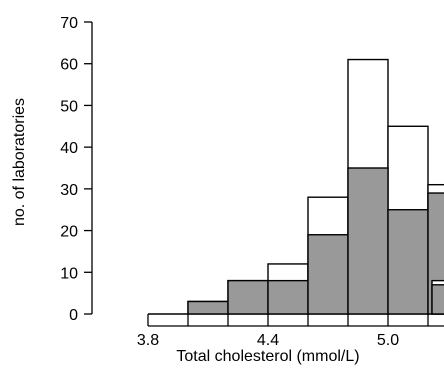 This screenshot has width=444, height=372. I want to click on y-axis: 0 10 20 30 40 50 60 70, so click(76, 169).